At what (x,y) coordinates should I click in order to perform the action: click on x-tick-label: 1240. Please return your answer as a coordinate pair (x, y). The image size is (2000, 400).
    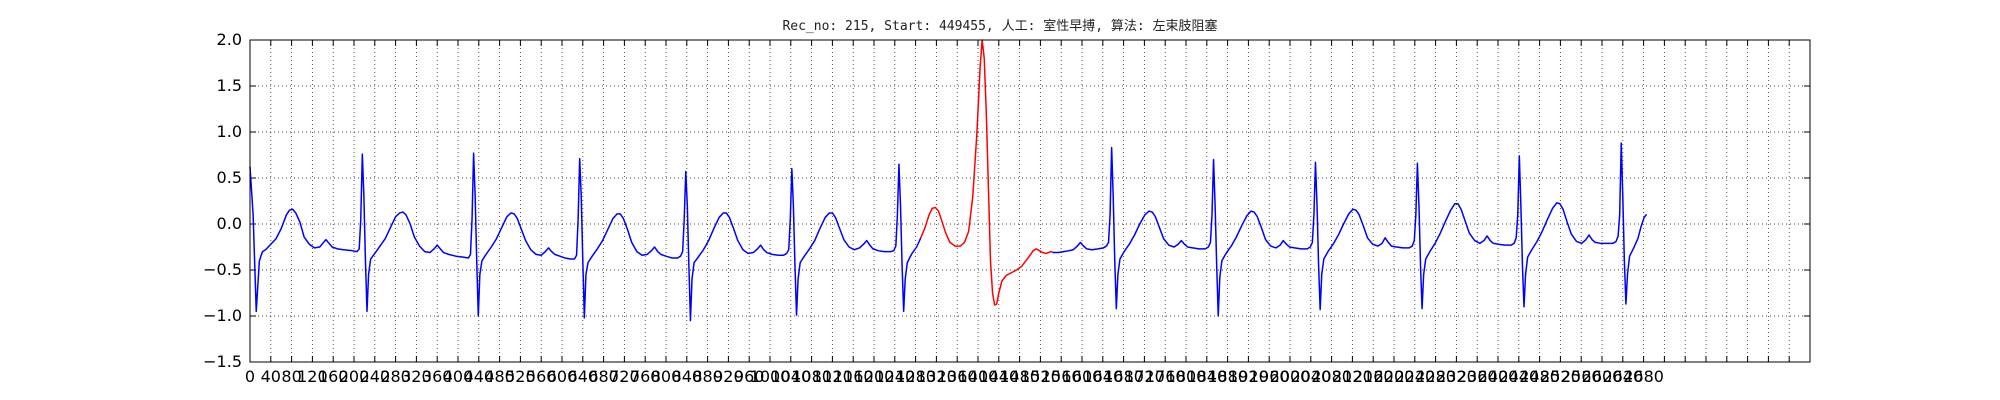
    Looking at the image, I should click on (894, 376).